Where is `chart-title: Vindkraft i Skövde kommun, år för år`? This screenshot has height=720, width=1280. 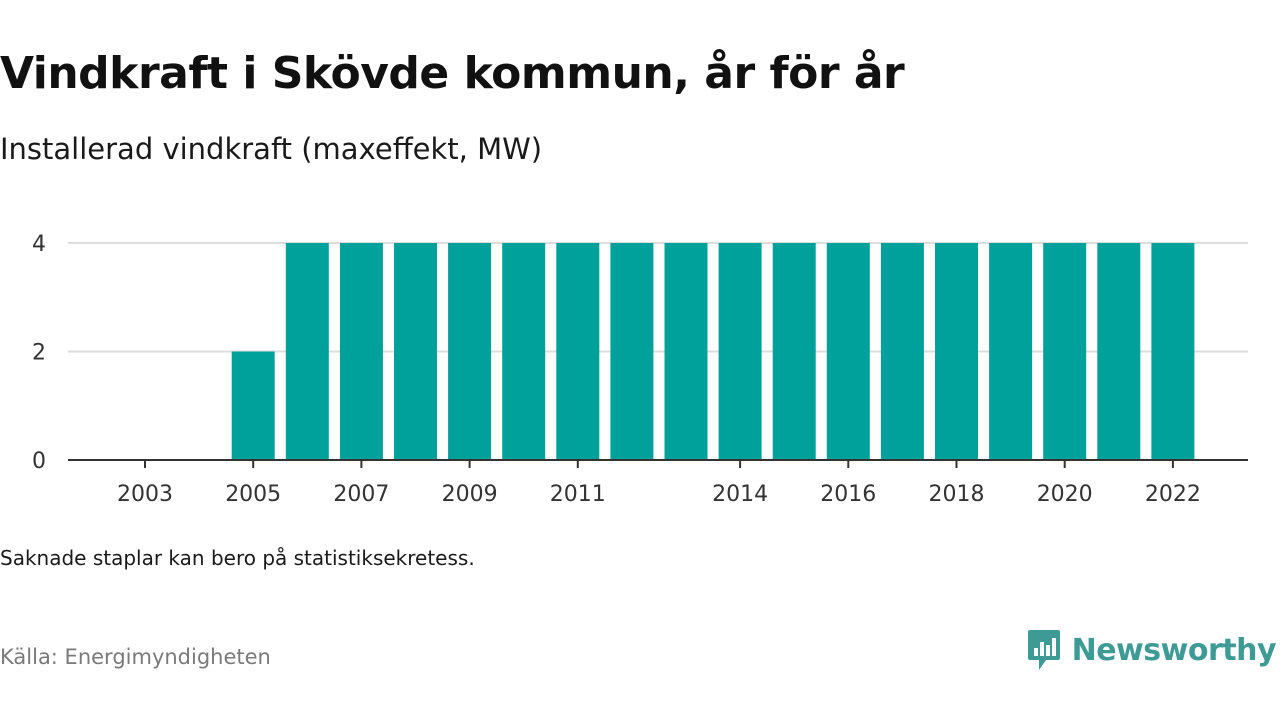 chart-title: Vindkraft i Skövde kommun, år för år is located at coordinates (452, 73).